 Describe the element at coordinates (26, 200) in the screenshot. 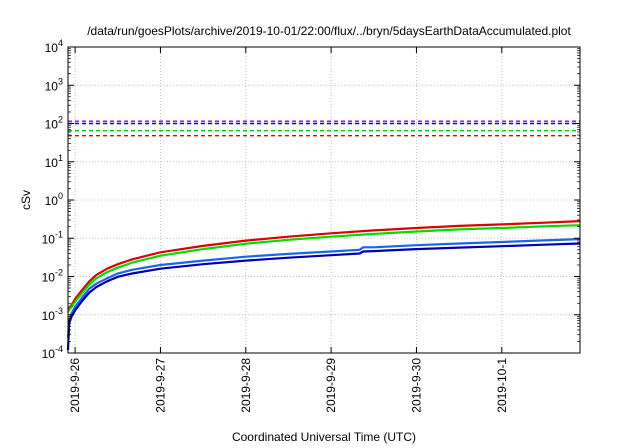

I see `y-axis-label: cSv` at that location.